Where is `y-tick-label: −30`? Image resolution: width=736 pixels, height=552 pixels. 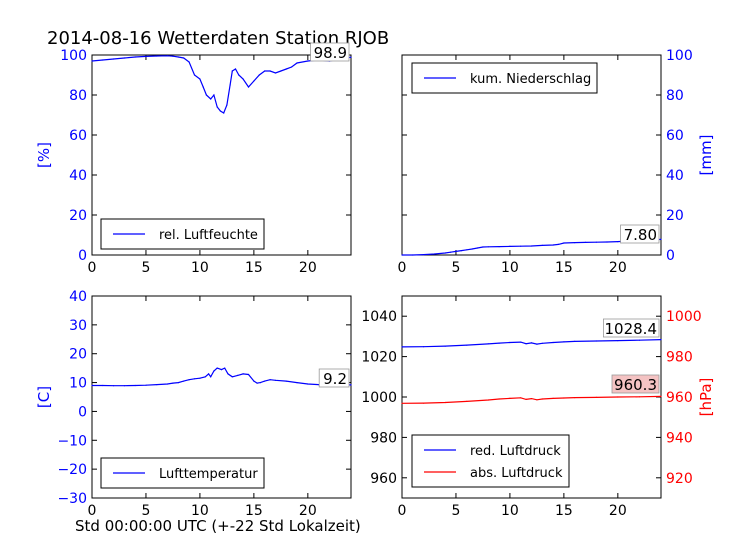 y-tick-label: −30 is located at coordinates (72, 499).